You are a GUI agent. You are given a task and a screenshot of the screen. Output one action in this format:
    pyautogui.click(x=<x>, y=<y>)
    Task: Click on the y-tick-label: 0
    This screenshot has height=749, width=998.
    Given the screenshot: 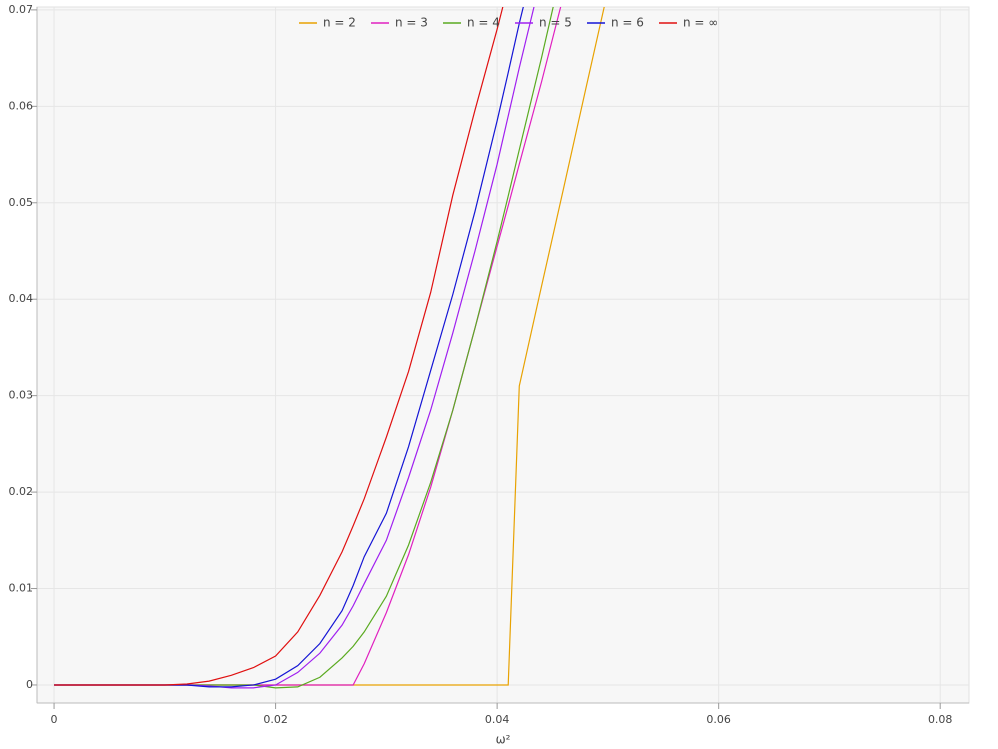 What is the action you would take?
    pyautogui.click(x=29, y=684)
    